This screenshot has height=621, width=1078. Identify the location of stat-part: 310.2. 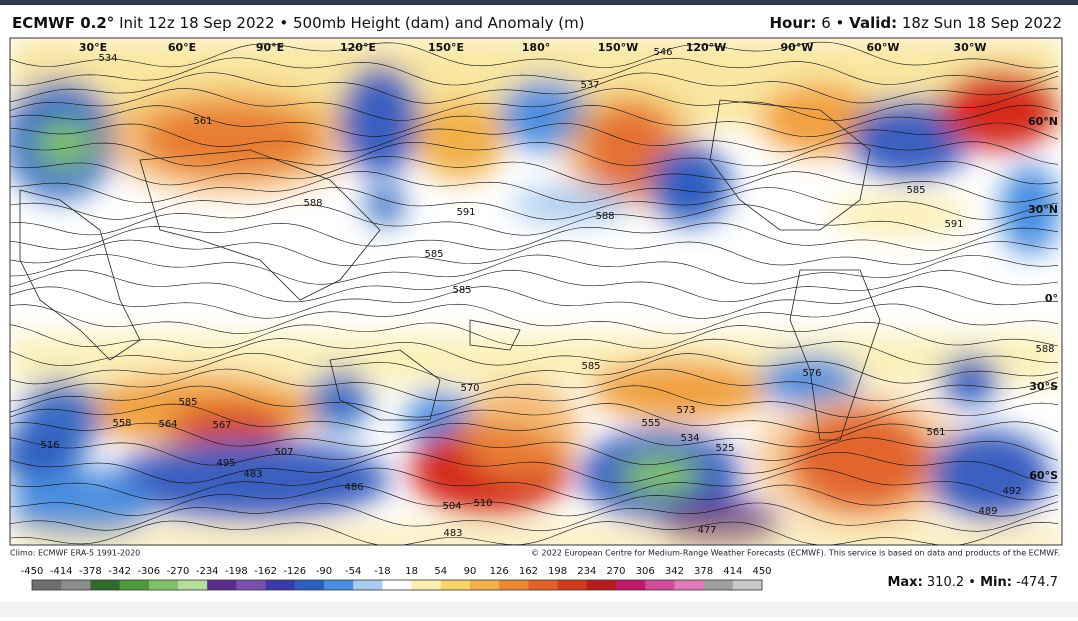
(945, 582).